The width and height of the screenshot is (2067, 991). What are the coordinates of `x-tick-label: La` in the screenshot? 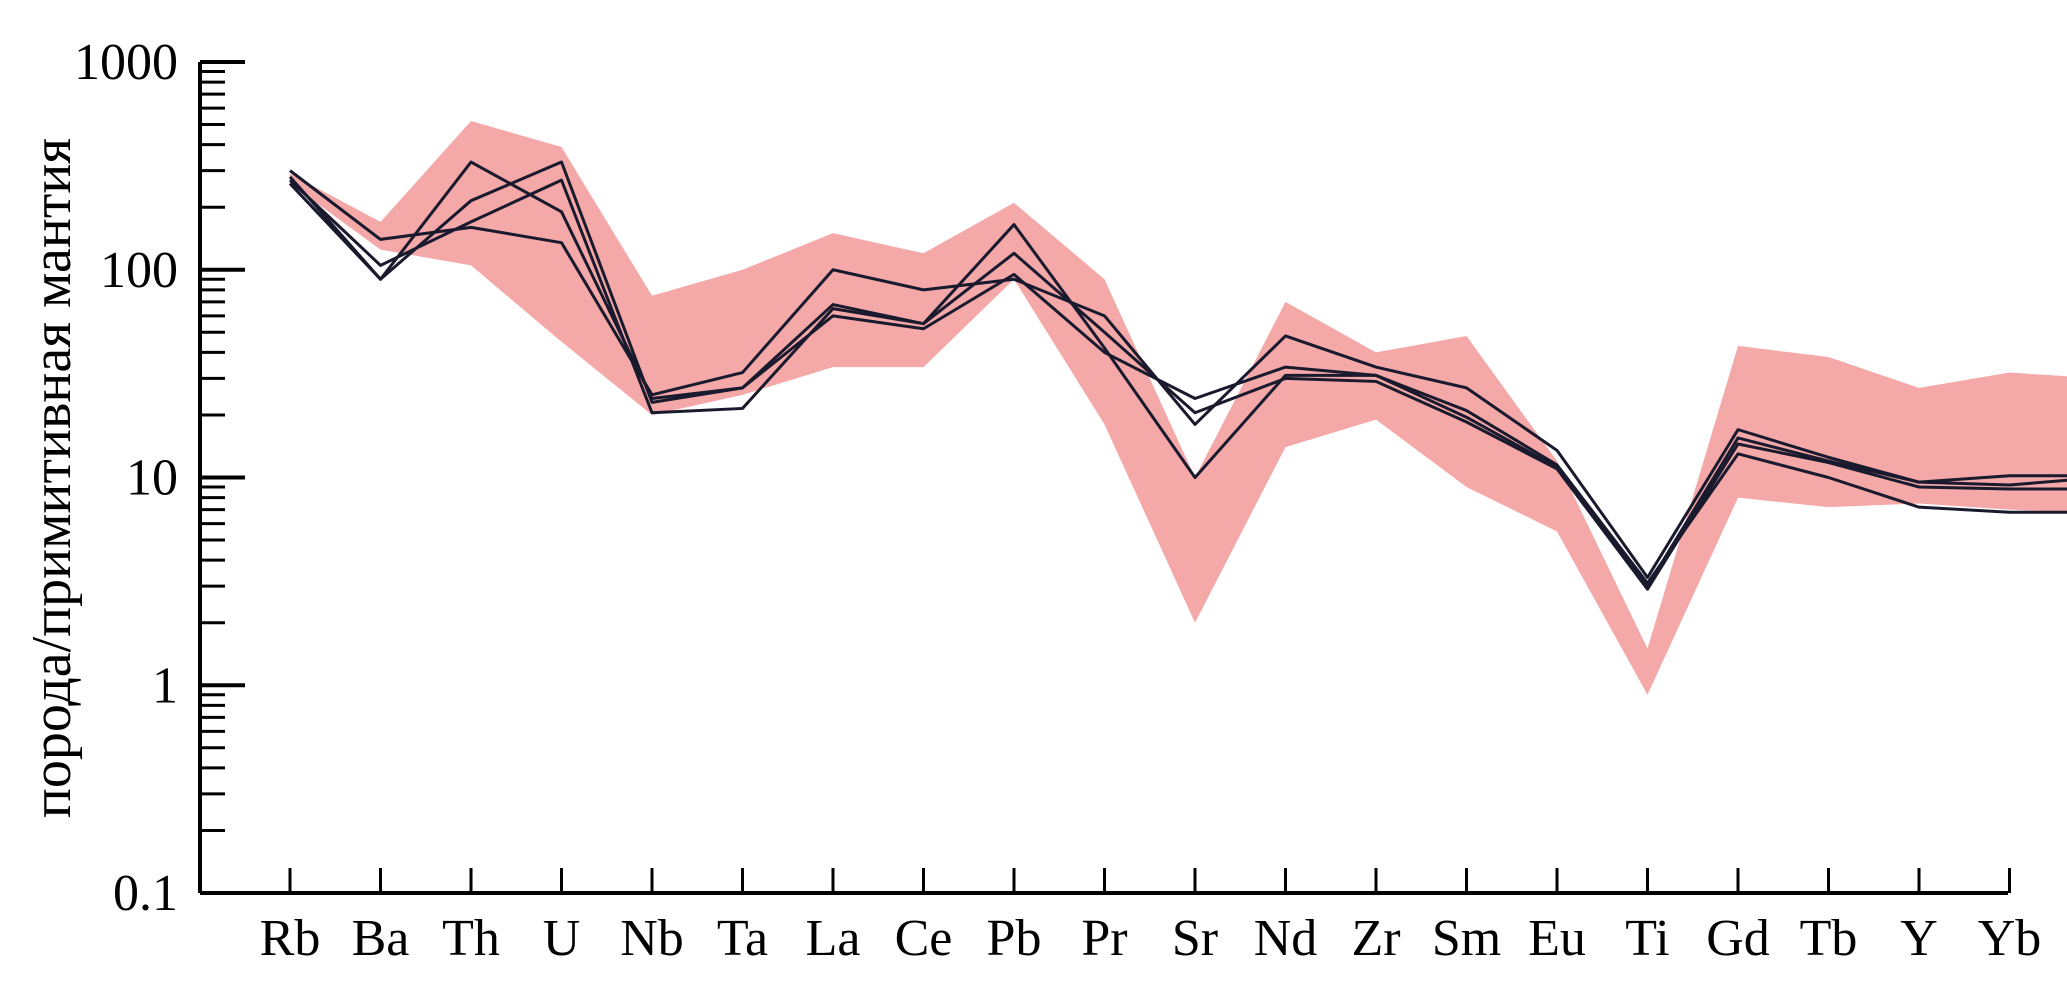 It's located at (833, 938).